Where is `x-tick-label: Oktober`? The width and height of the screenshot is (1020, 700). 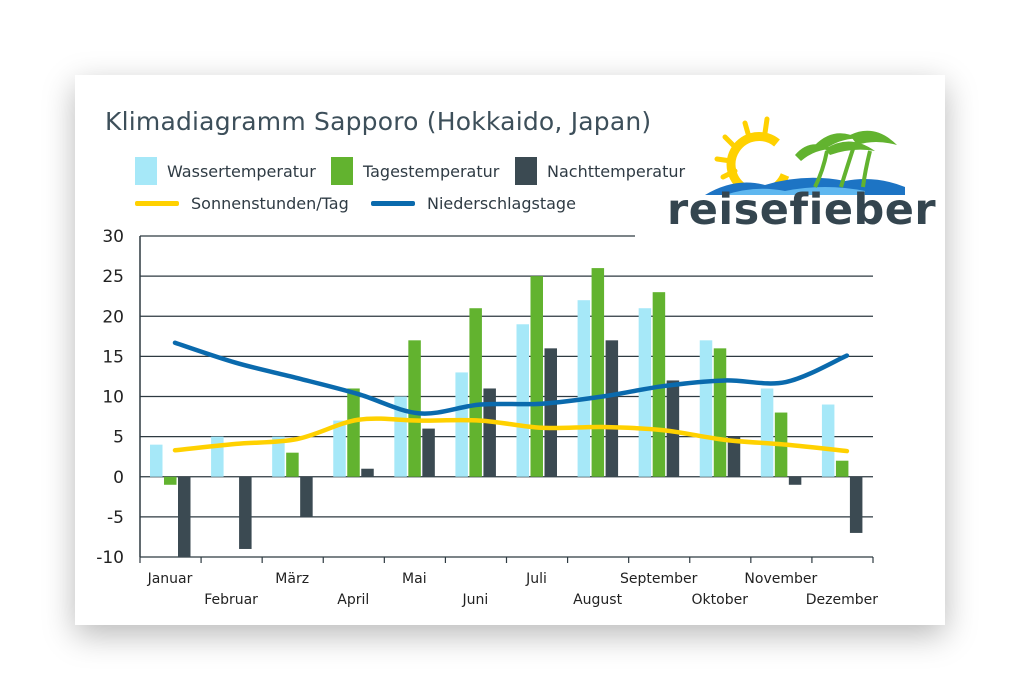 x-tick-label: Oktober is located at coordinates (720, 600).